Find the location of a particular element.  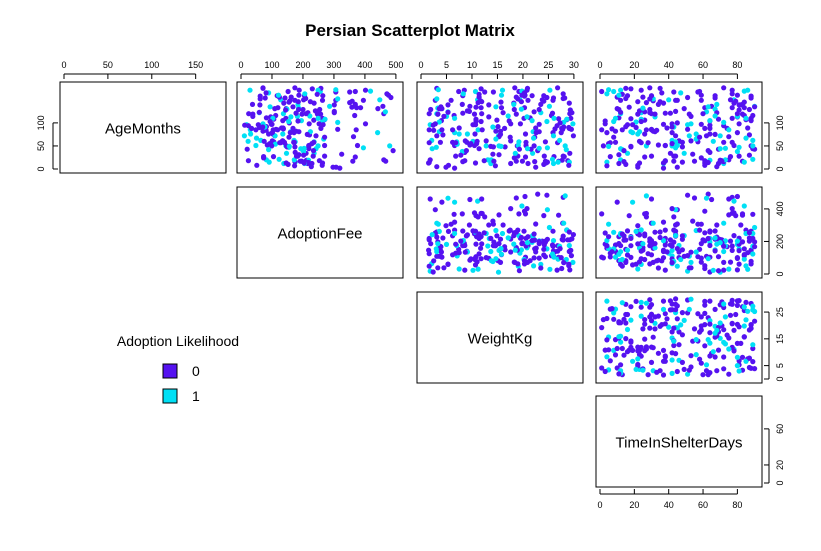

tick-label: 0 is located at coordinates (420, 65).